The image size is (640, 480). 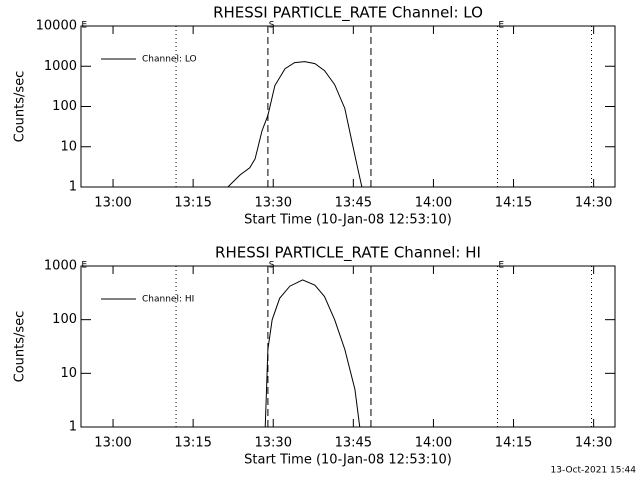 What do you see at coordinates (348, 13) in the screenshot?
I see `chart-title: RHESSI PARTICLE_RATE Channel: LO` at bounding box center [348, 13].